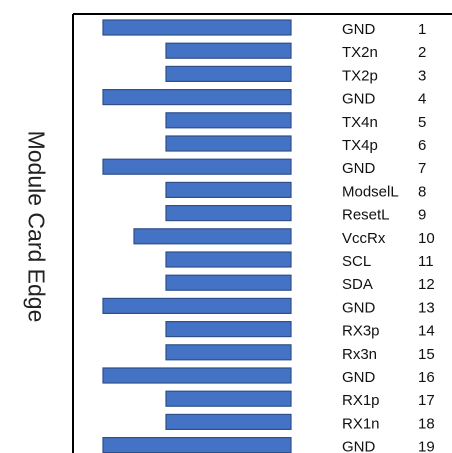 The image size is (452, 453). I want to click on pin-name-12: SDA, so click(357, 284).